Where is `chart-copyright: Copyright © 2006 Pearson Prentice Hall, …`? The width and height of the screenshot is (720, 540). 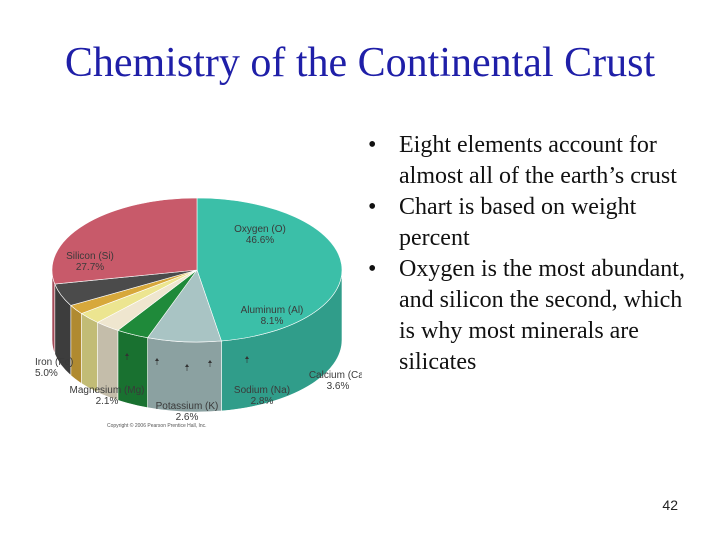
chart-copyright: Copyright © 2006 Pearson Prentice Hall, … is located at coordinates (157, 425).